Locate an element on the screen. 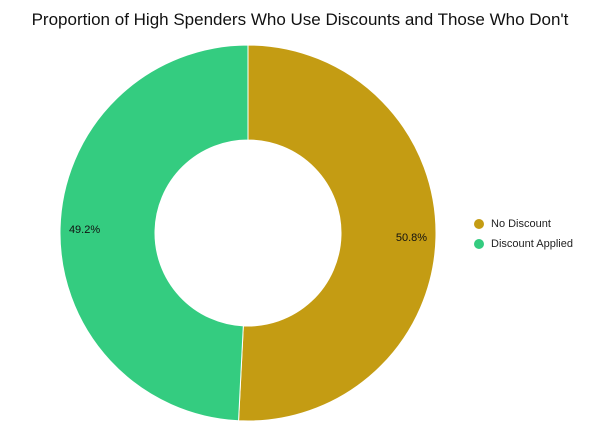 The width and height of the screenshot is (600, 435). legend-label-no-discount: No Discount is located at coordinates (521, 224).